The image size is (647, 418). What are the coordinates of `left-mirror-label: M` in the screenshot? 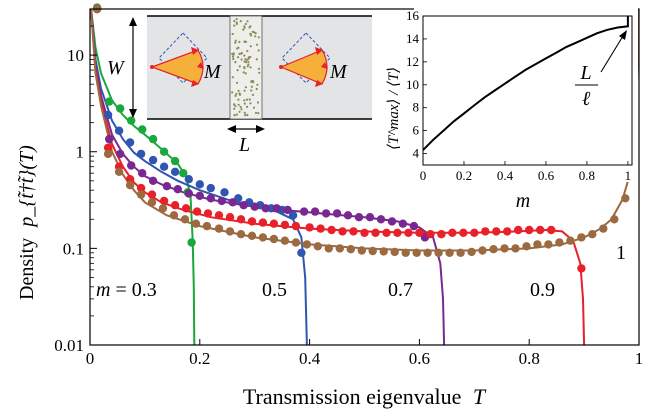 It's located at (212, 72).